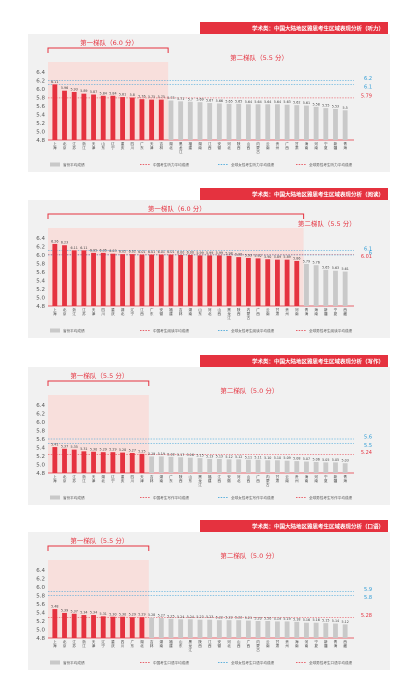 This screenshot has height=673, width=400. What do you see at coordinates (54, 607) in the screenshot?
I see `bar-value-label: 5.48` at bounding box center [54, 607].